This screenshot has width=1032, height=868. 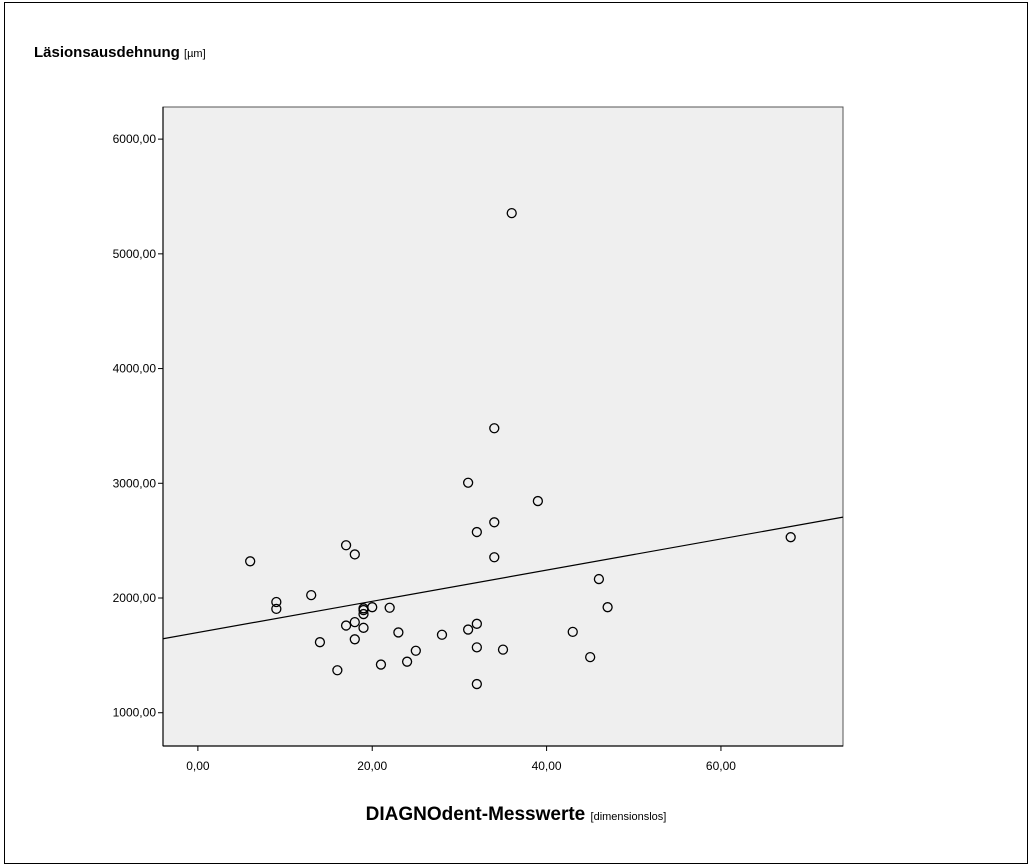 I want to click on x-tick-label: 20,00, so click(x=372, y=766).